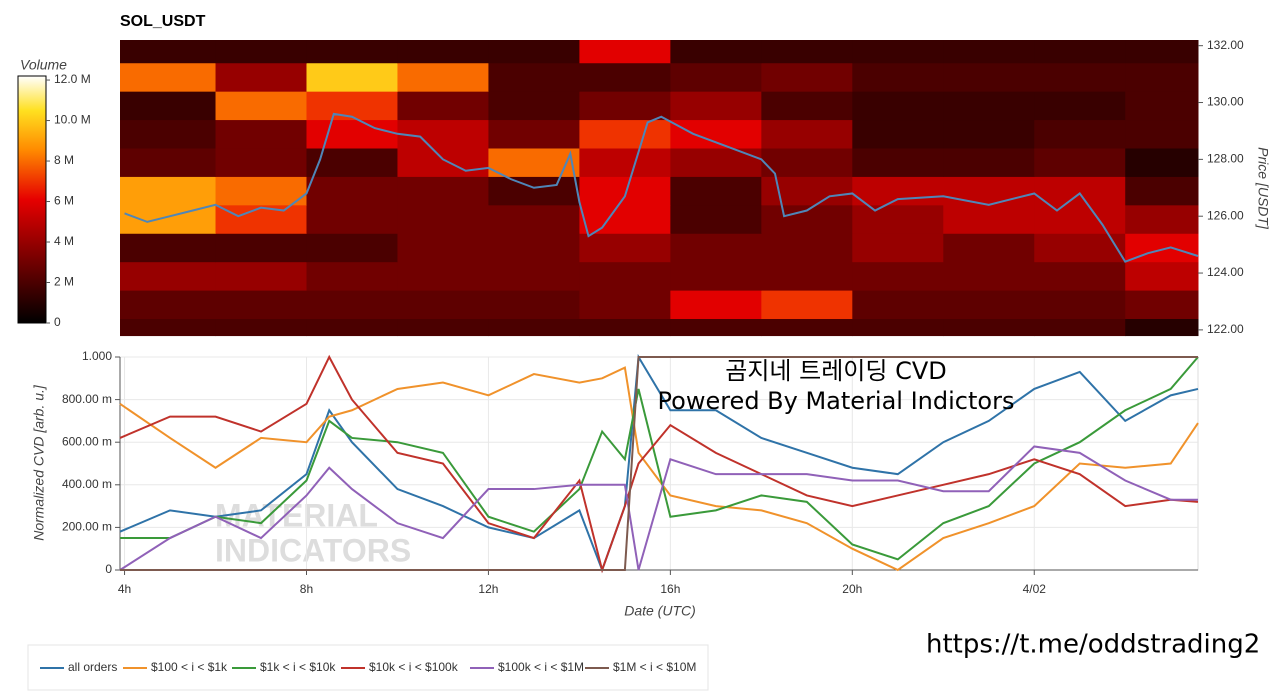 This screenshot has width=1280, height=691. Describe the element at coordinates (87, 484) in the screenshot. I see `y-tick-label: 400.00 m` at that location.